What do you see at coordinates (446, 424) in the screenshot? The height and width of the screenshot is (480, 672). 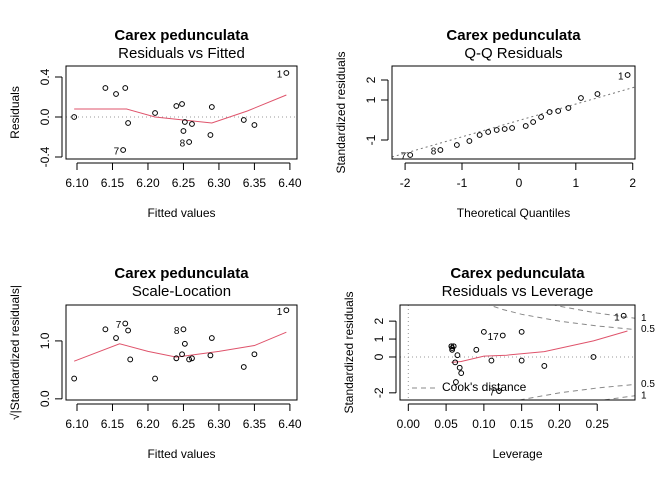 I see `x-tick-label: 0.05` at bounding box center [446, 424].